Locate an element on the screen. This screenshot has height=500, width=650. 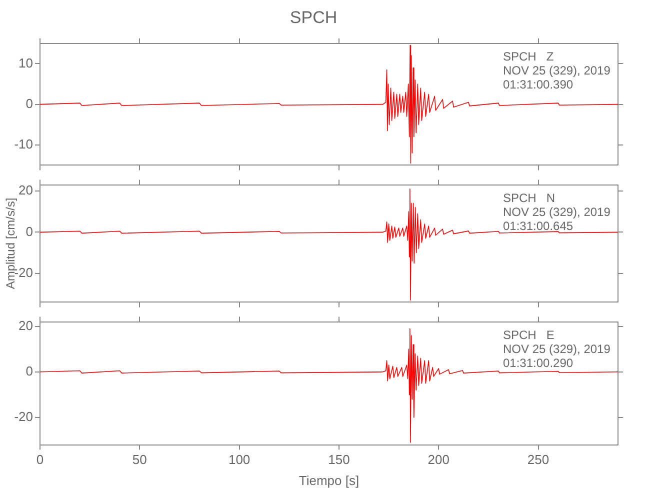
annotation: SPCH E is located at coordinates (528, 335).